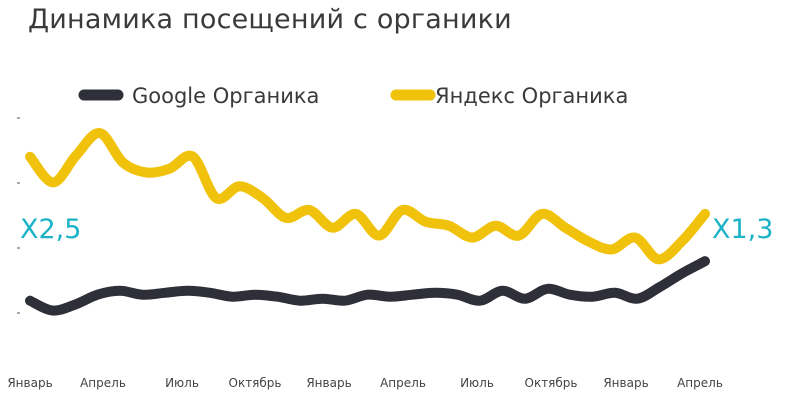  I want to click on multiplier-annotation-left: X2,5, so click(50, 229).